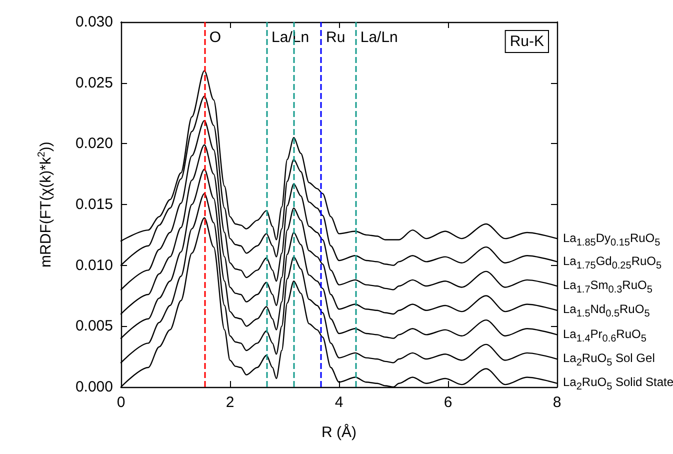 This screenshot has width=673, height=454. I want to click on series-label: La$_{1.85}$Dy$_{0.15}$RuO$_{5}$, so click(612, 240).